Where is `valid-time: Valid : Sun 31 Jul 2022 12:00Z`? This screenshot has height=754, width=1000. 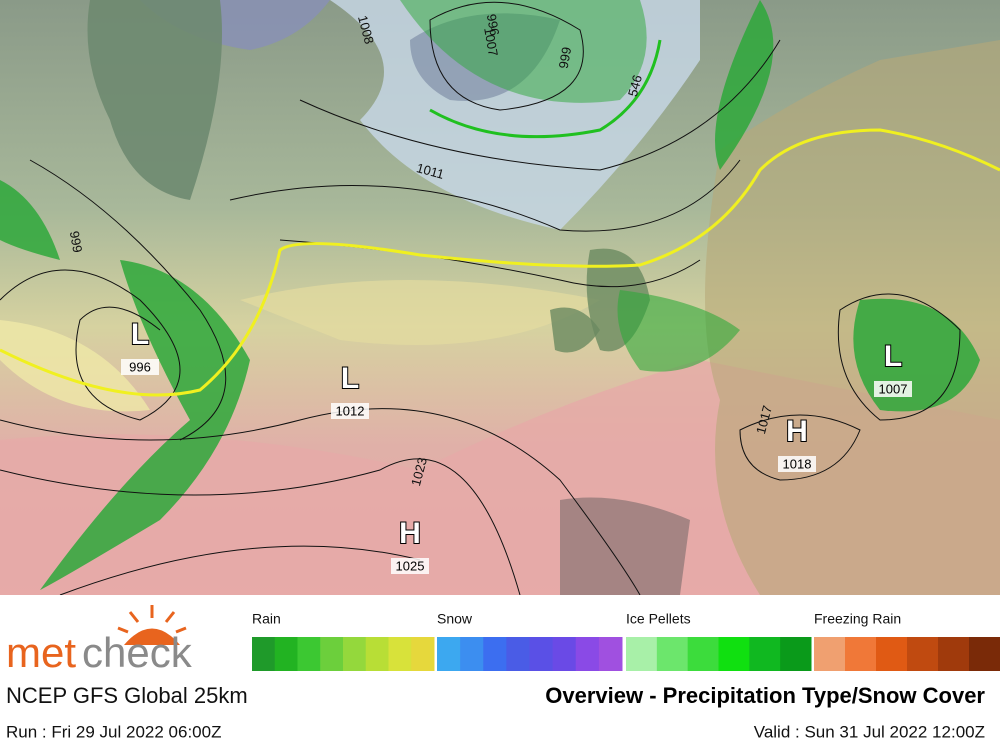 valid-time: Valid : Sun 31 Jul 2022 12:00Z is located at coordinates (869, 731).